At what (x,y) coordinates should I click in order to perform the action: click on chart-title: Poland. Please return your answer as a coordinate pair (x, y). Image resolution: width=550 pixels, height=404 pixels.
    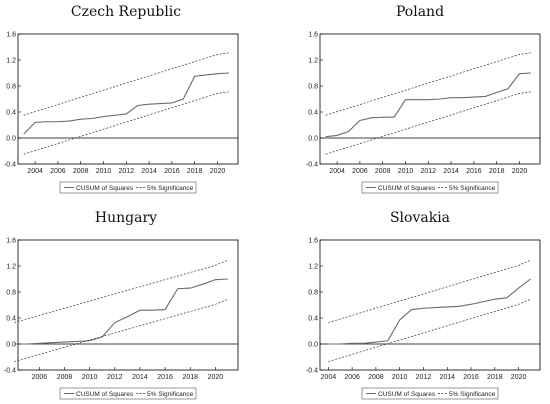
    Looking at the image, I should click on (420, 12).